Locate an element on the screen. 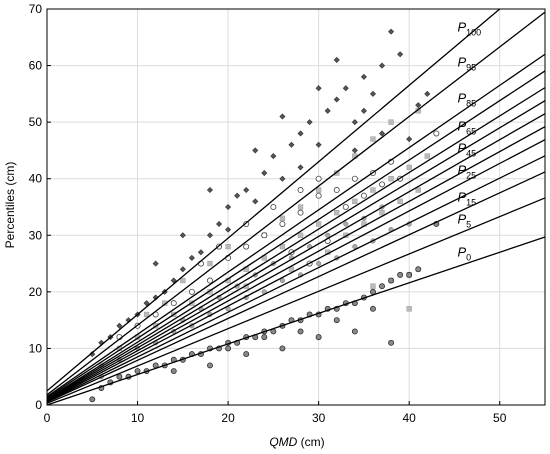 The width and height of the screenshot is (550, 454). x-tick-label: 0 is located at coordinates (47, 418).